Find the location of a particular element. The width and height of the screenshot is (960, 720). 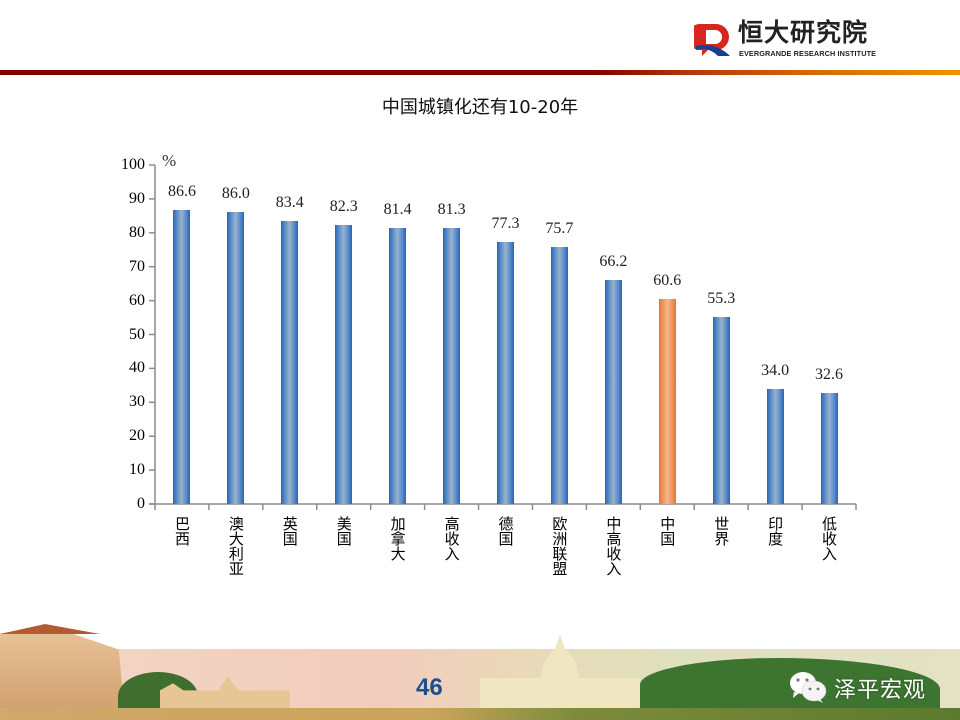

logo-english-text: EVERGRANDE RESEARCH INSTITUTE is located at coordinates (808, 53).